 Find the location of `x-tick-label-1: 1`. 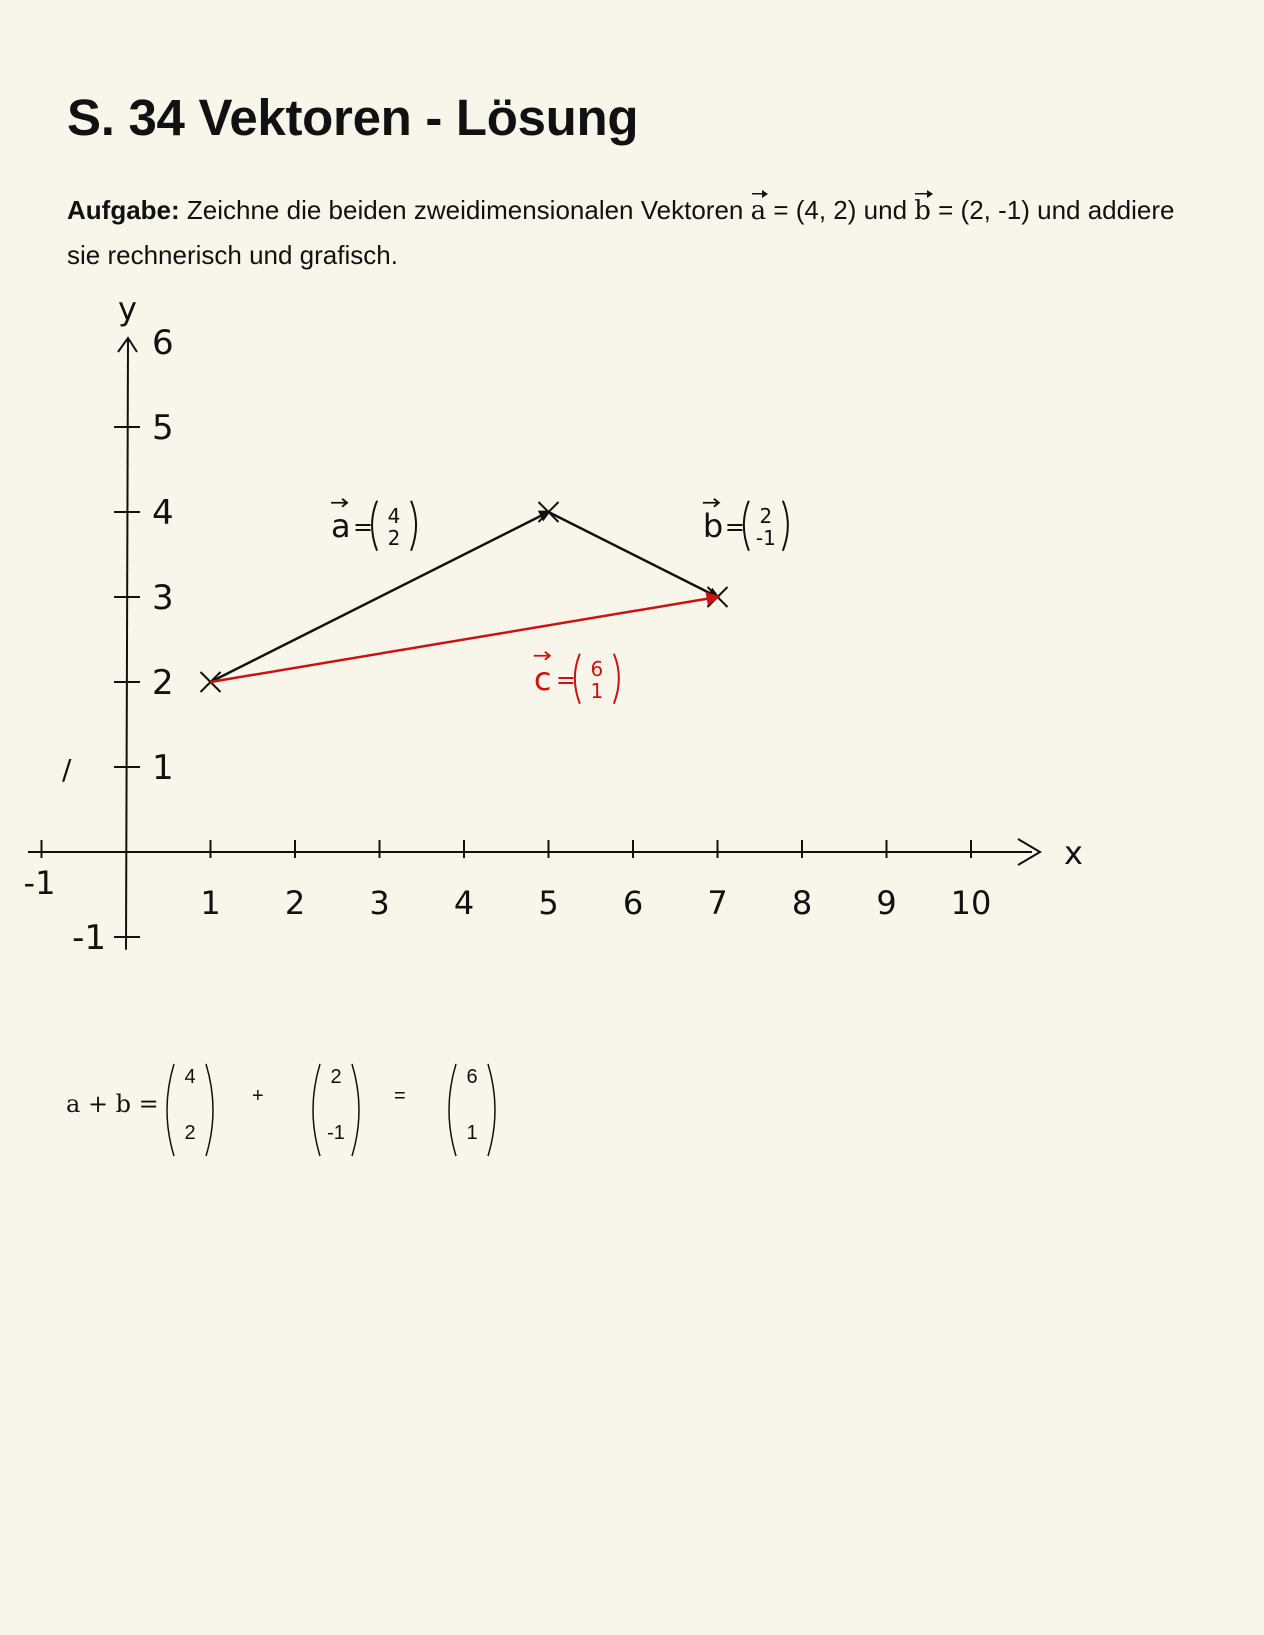

x-tick-label-1: 1 is located at coordinates (210, 903).